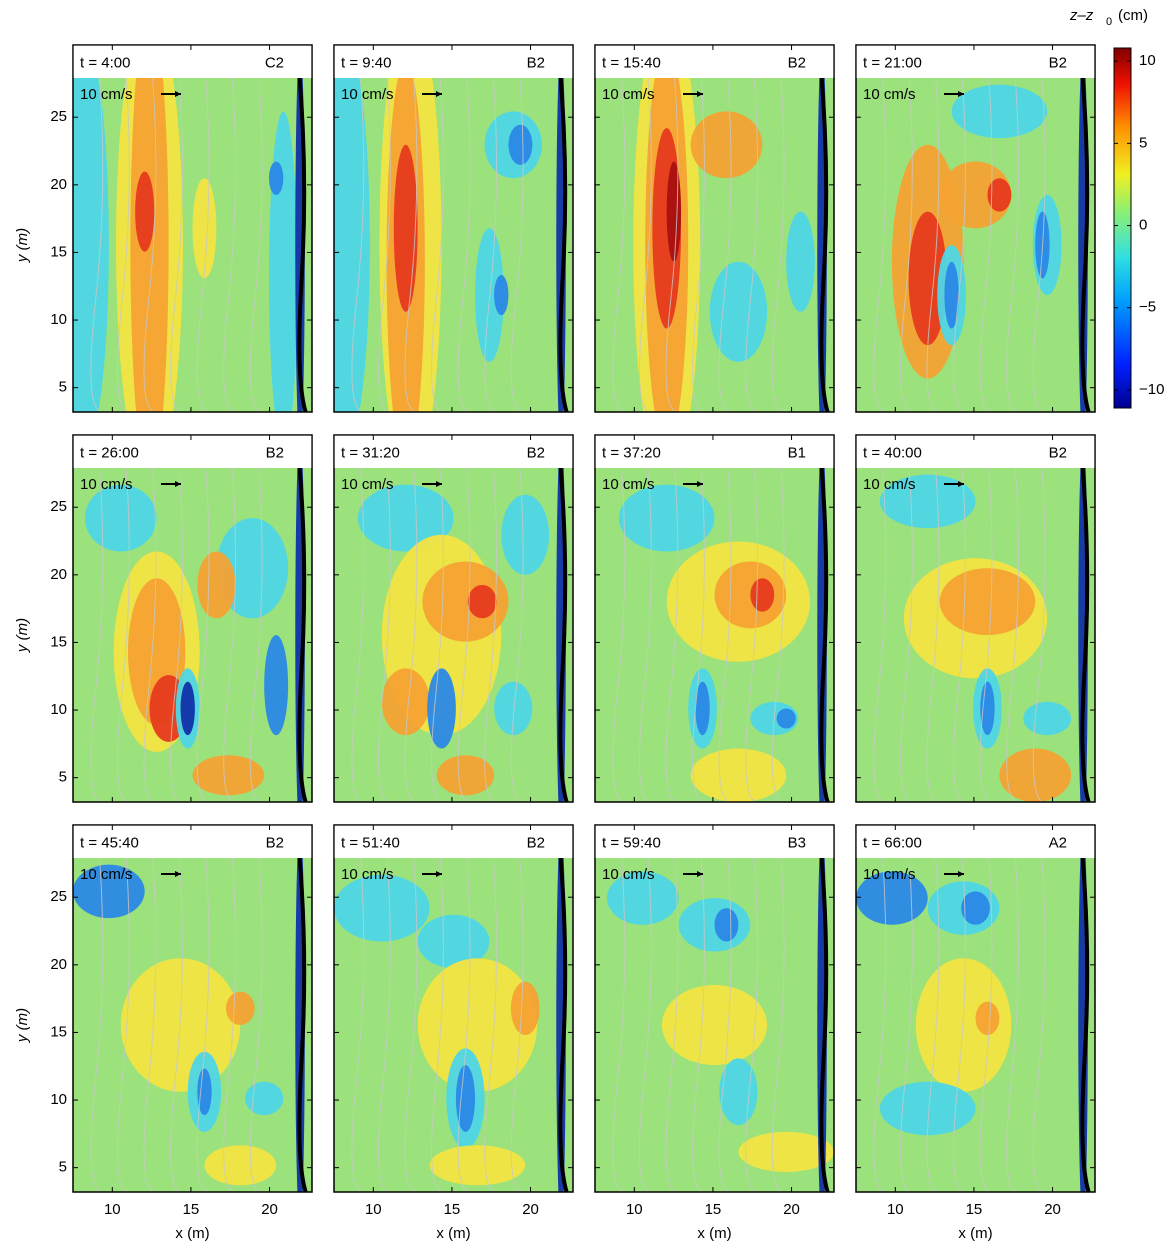  What do you see at coordinates (22, 1025) in the screenshot?
I see `y-axis-label: y (m)` at bounding box center [22, 1025].